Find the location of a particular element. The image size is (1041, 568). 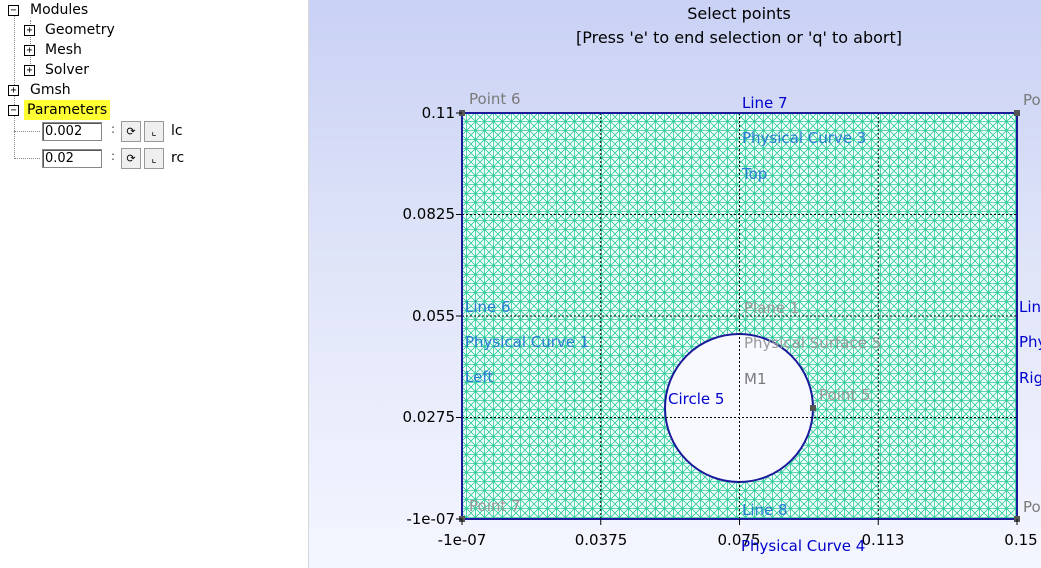

tree-item-geometry: + Geometry is located at coordinates (124, 30).